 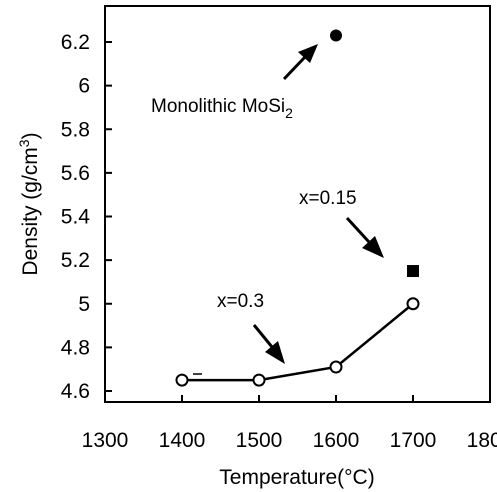 What do you see at coordinates (336, 440) in the screenshot?
I see `x-tick-label: 1600` at bounding box center [336, 440].